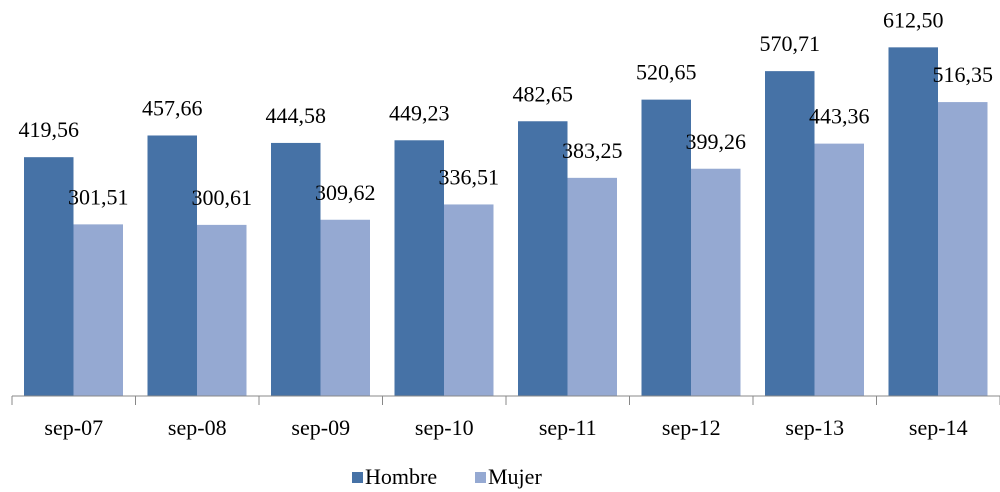 Image resolution: width=1000 pixels, height=492 pixels. Describe the element at coordinates (666, 72) in the screenshot. I see `data-label: 520,65` at that location.